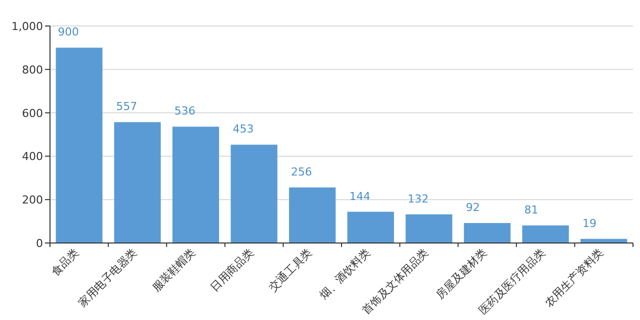  What do you see at coordinates (589, 223) in the screenshot?
I see `data-label: 19` at bounding box center [589, 223].